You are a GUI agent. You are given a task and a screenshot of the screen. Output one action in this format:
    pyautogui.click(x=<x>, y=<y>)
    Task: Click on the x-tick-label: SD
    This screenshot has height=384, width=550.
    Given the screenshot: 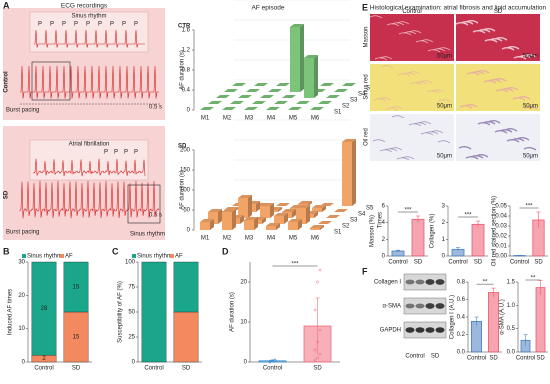 What is the action you would take?
    pyautogui.click(x=538, y=263)
    